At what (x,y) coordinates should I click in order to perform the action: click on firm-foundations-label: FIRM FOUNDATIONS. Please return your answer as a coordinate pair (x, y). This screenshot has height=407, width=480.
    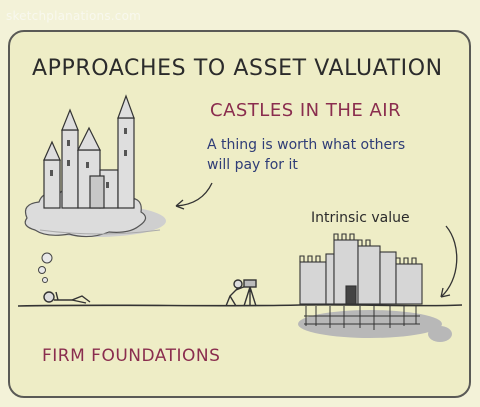
    Looking at the image, I should click on (131, 356).